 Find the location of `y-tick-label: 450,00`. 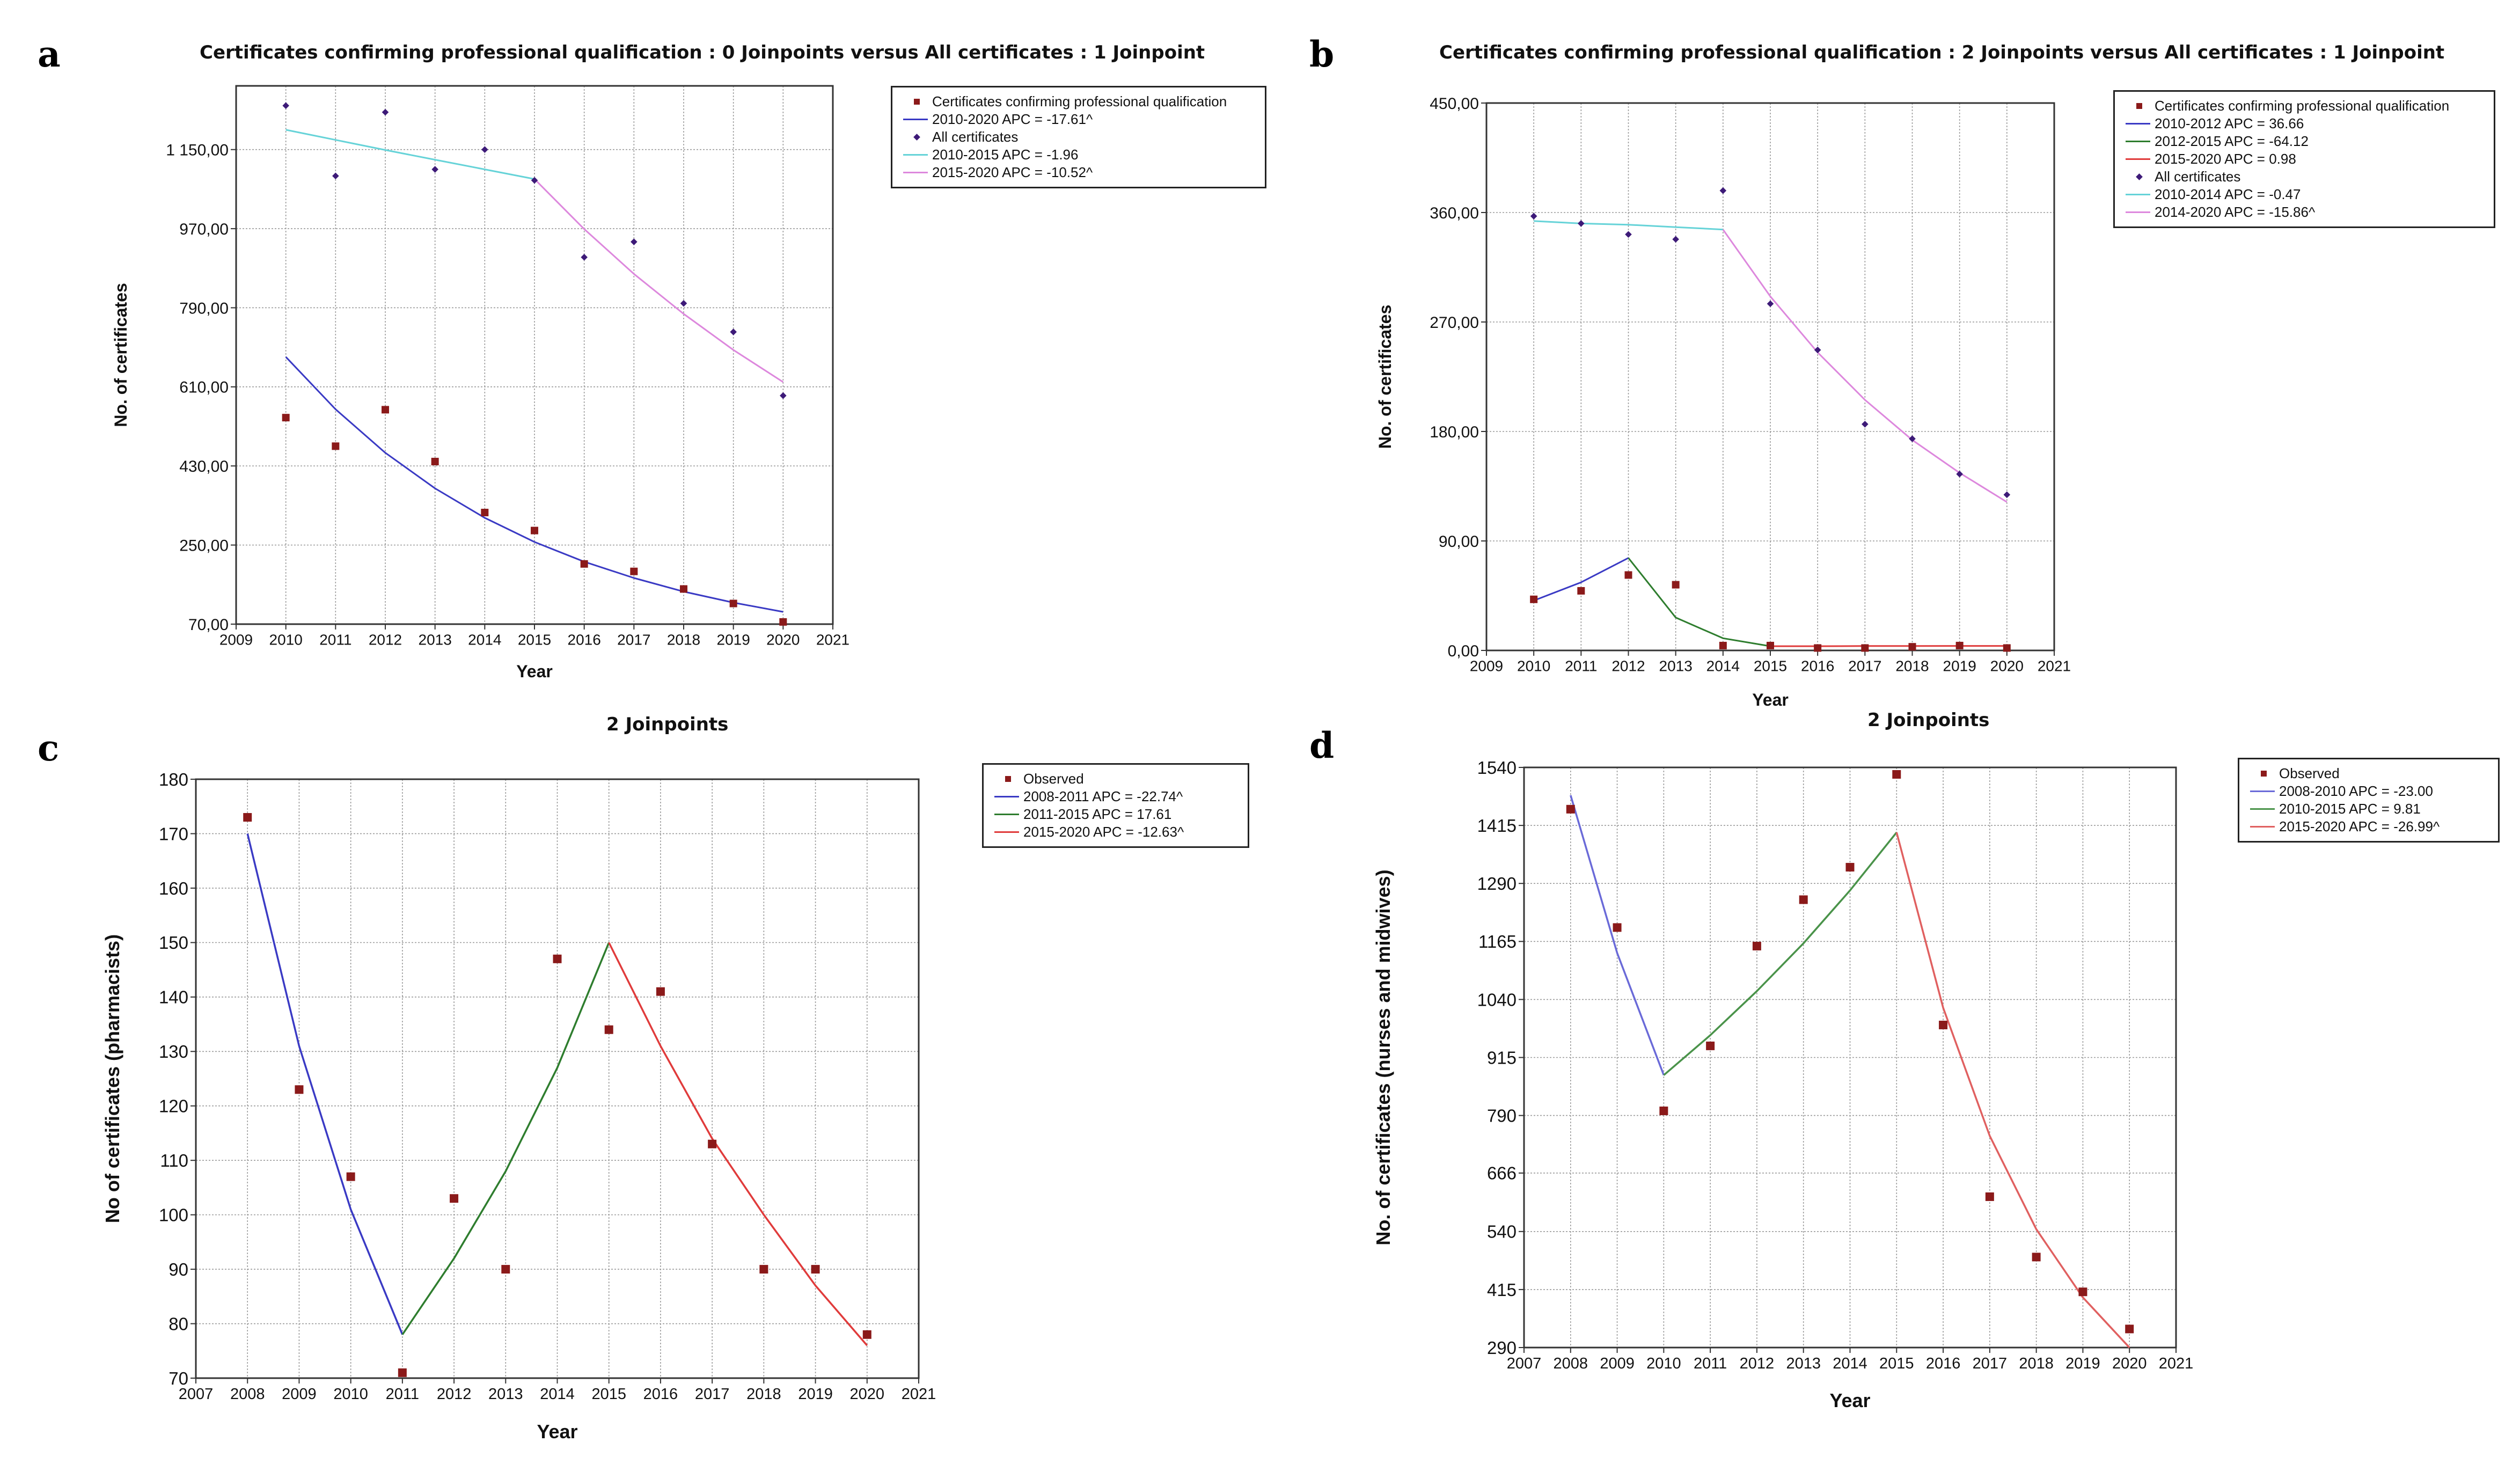

y-tick-label: 450,00 is located at coordinates (1454, 104).